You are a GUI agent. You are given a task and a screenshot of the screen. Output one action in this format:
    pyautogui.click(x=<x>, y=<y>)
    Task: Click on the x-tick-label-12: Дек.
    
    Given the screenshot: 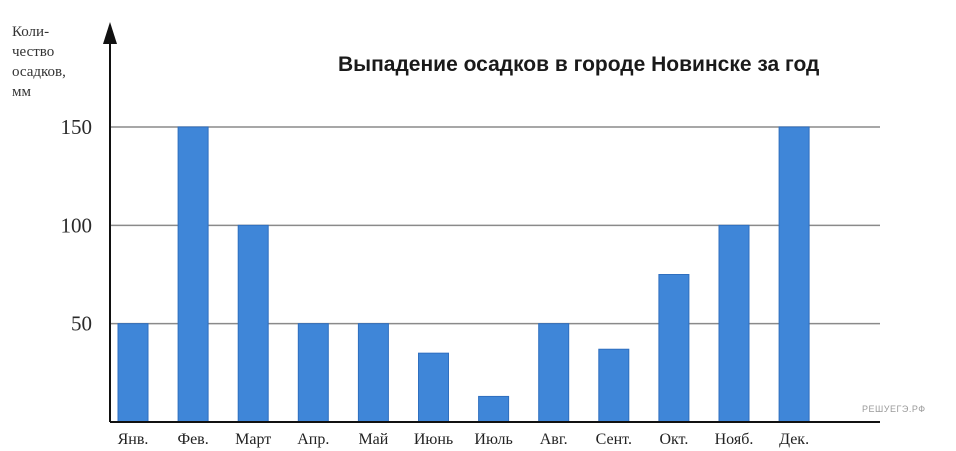 What is the action you would take?
    pyautogui.click(x=794, y=439)
    